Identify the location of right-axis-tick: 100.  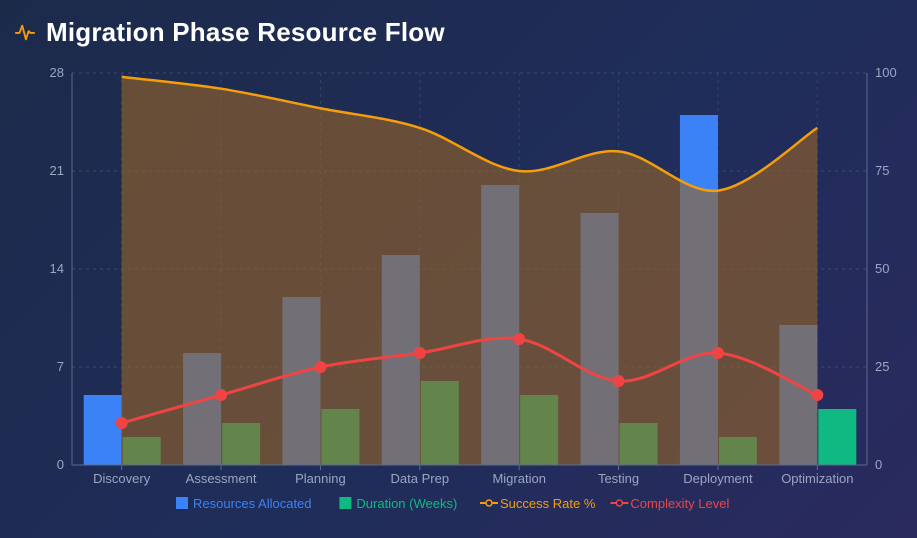
(886, 72).